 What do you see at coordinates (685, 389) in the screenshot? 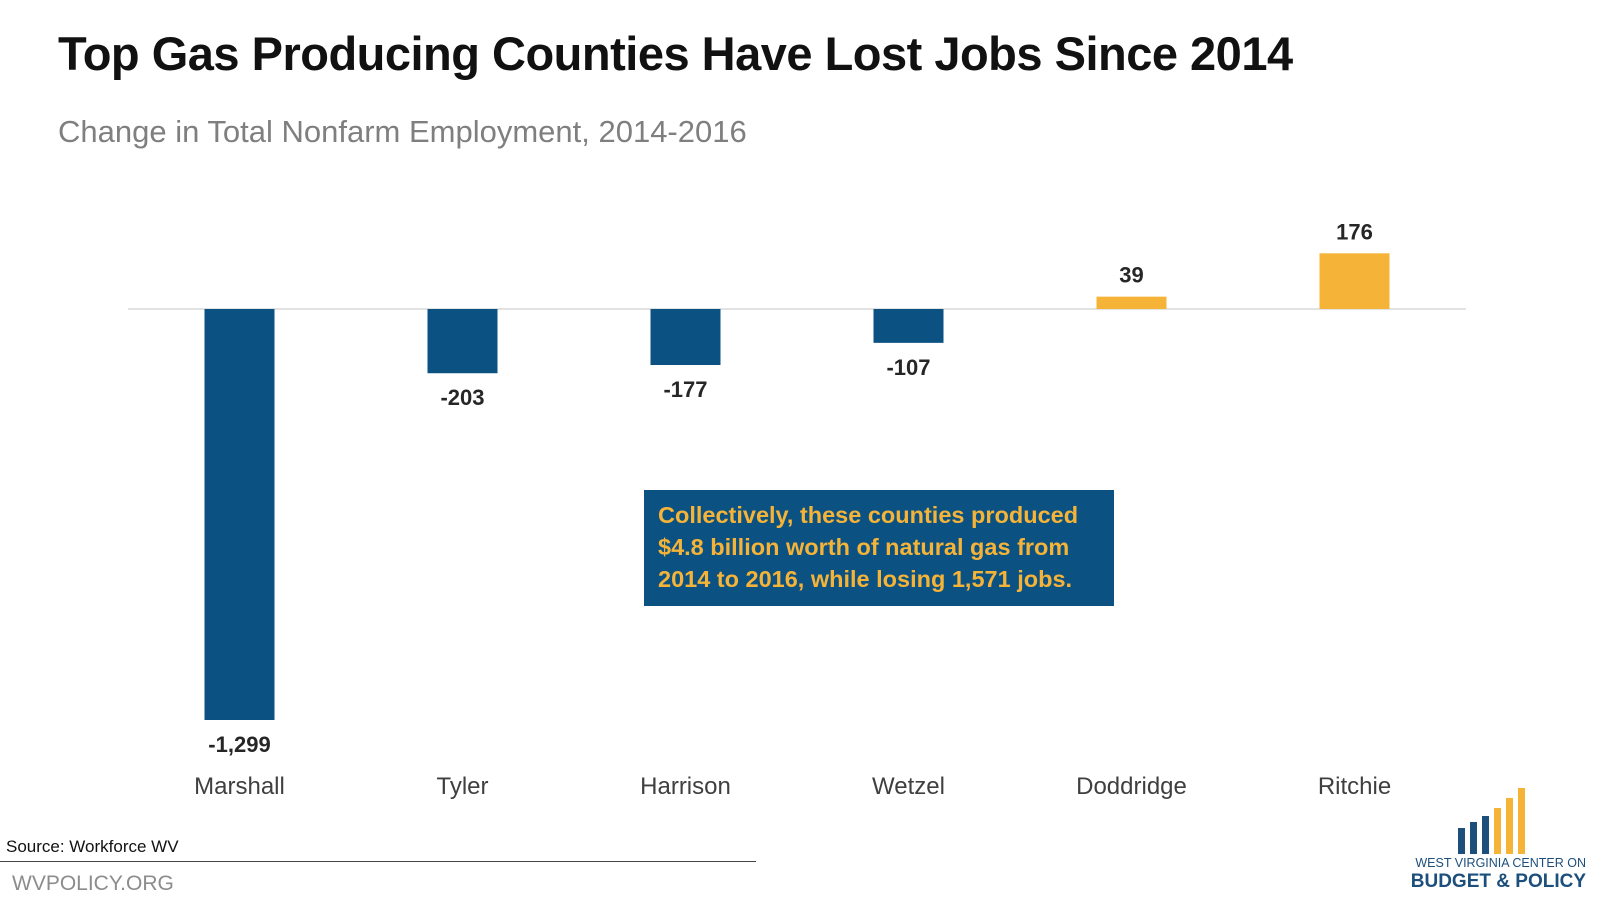
I see `data-label-harrison: -177` at bounding box center [685, 389].